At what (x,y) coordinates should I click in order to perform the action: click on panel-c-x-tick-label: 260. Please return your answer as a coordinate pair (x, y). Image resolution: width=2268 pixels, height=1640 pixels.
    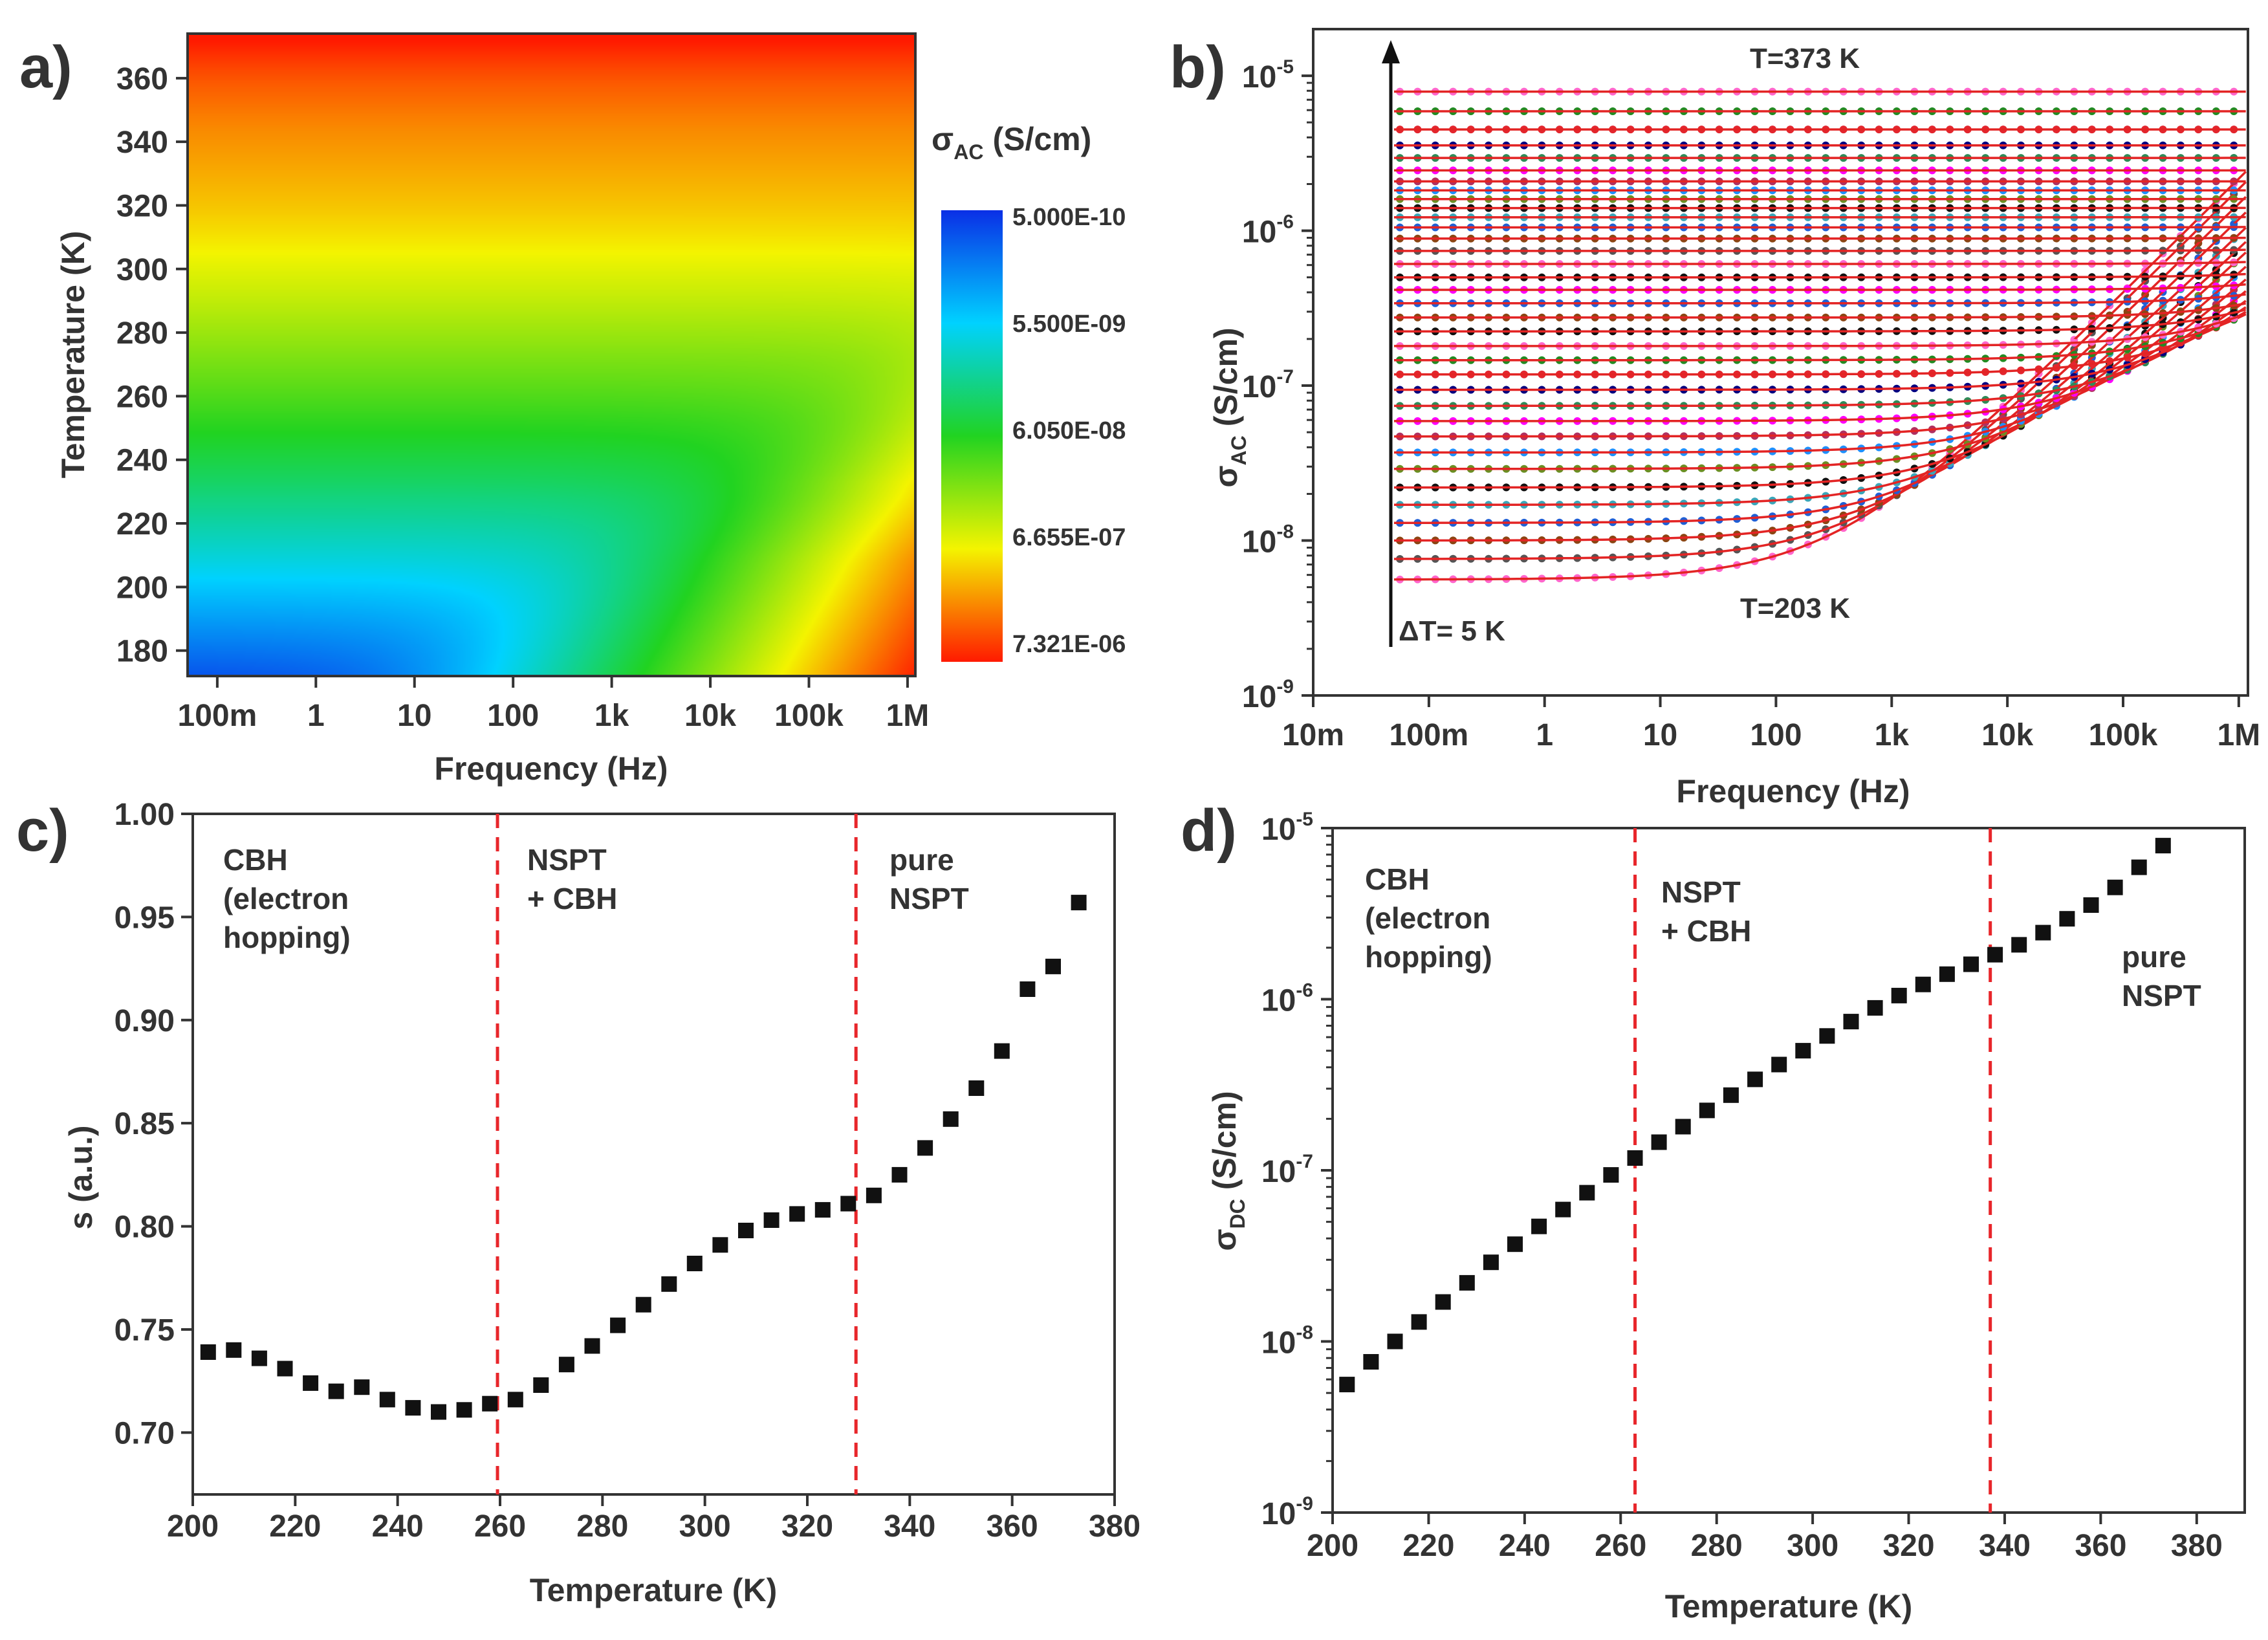
    Looking at the image, I should click on (500, 1526).